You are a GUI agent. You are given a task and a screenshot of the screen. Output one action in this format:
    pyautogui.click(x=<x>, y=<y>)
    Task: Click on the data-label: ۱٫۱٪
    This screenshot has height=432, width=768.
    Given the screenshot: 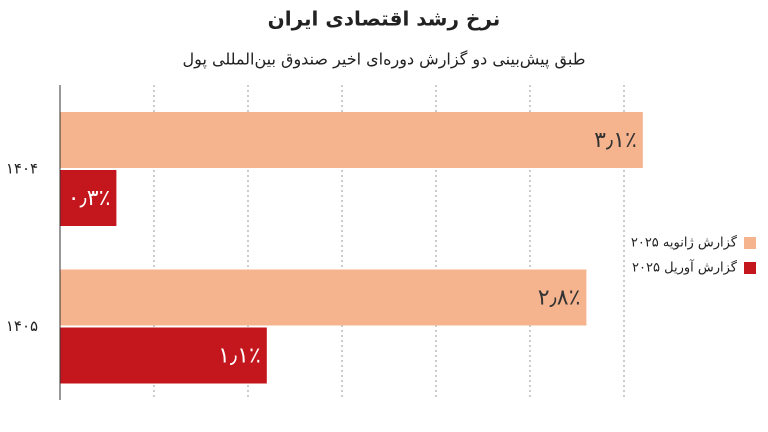 What is the action you would take?
    pyautogui.click(x=239, y=356)
    